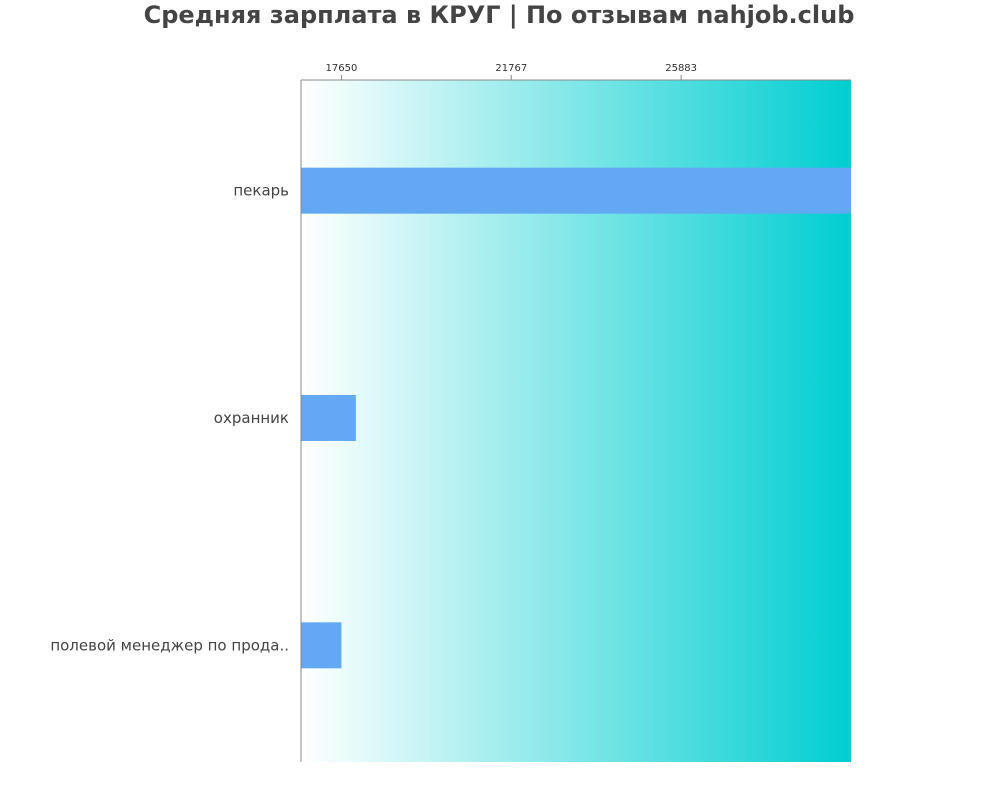  What do you see at coordinates (511, 68) in the screenshot?
I see `x-tick-label-1: 21767` at bounding box center [511, 68].